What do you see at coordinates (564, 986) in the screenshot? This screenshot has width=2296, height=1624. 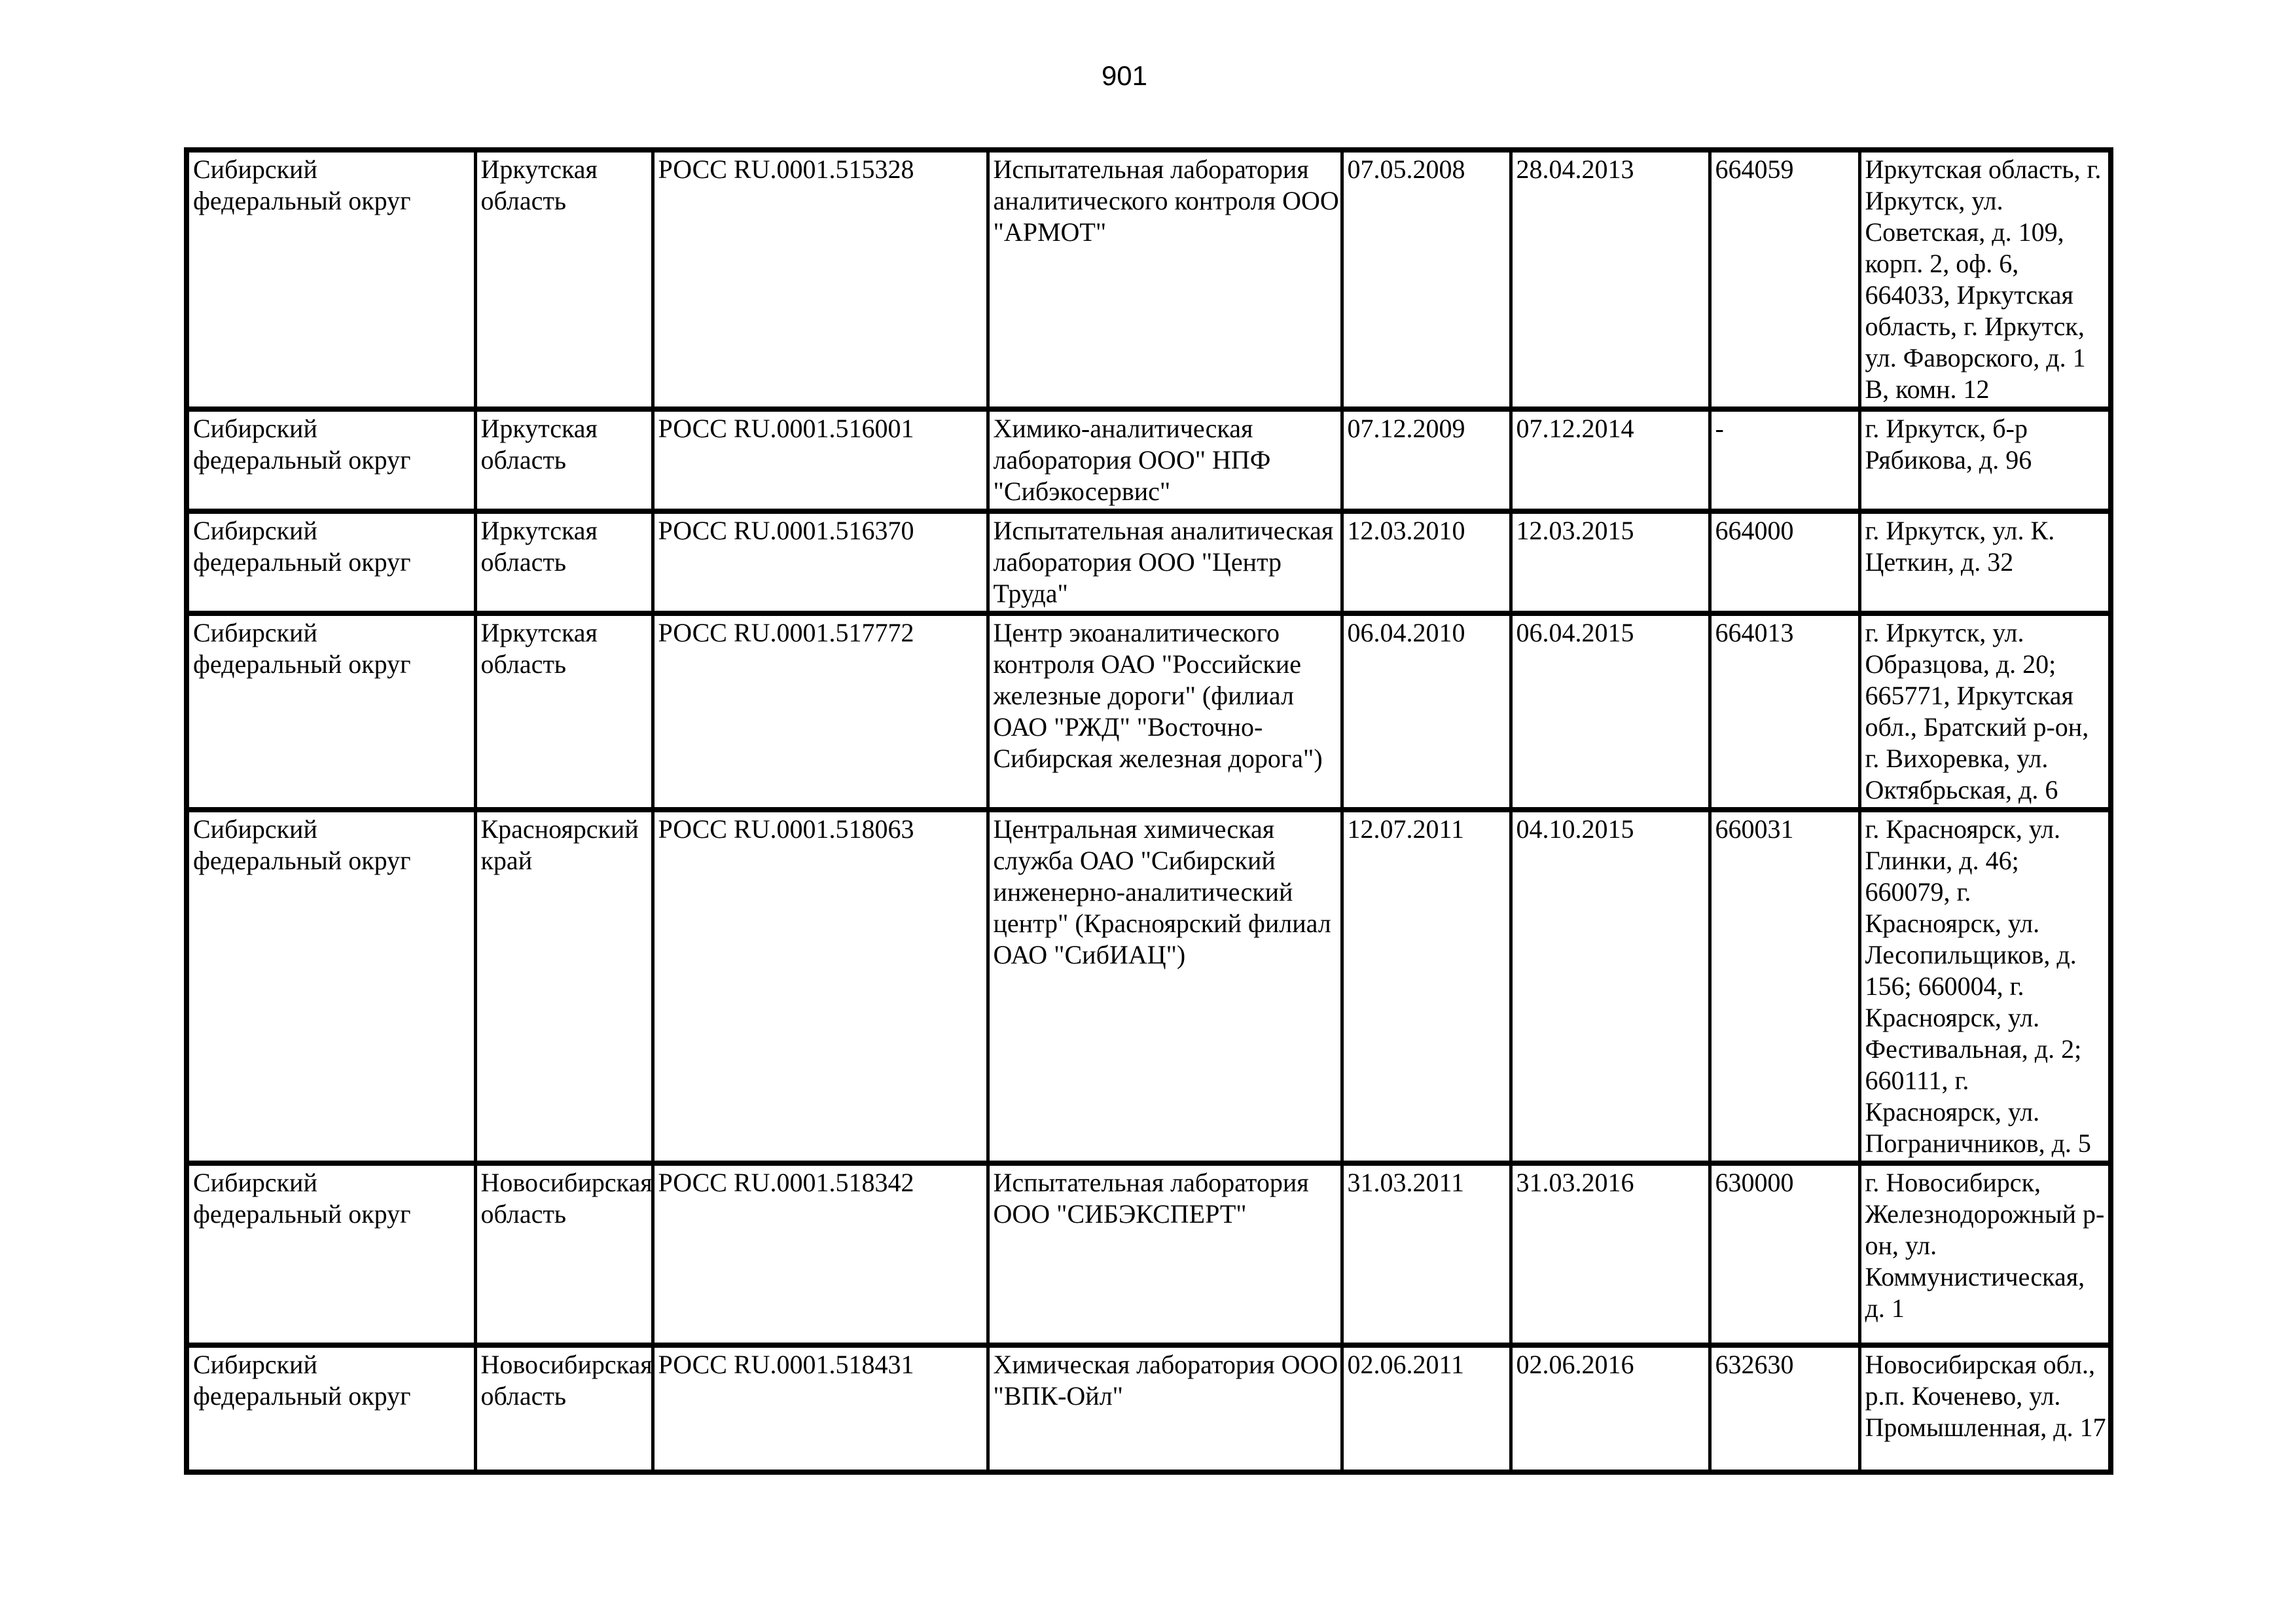 I see `cell-region: Красноярский край` at bounding box center [564, 986].